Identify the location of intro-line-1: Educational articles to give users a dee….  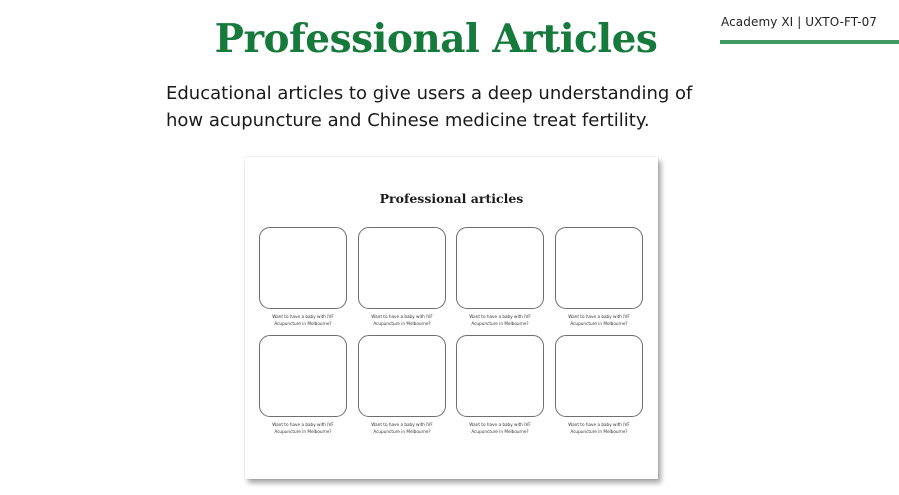
(429, 93).